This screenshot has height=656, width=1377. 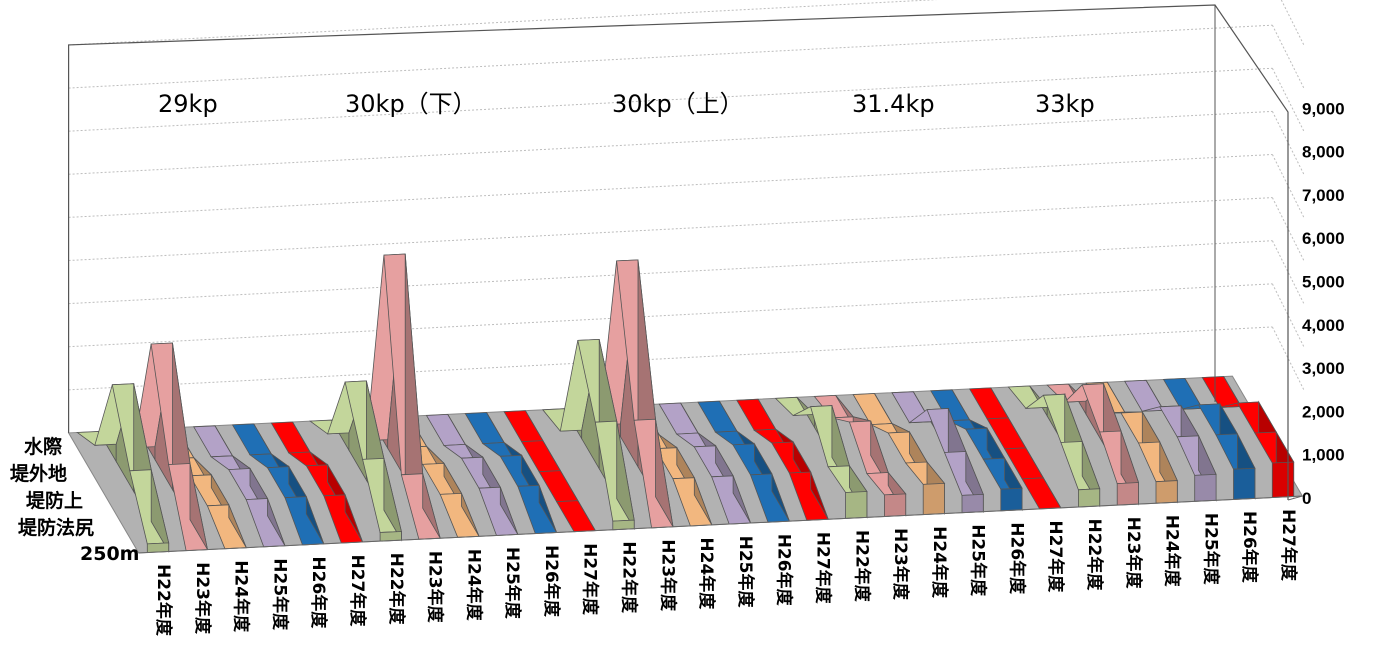 I want to click on floor-front-edge, so click(x=720, y=524).